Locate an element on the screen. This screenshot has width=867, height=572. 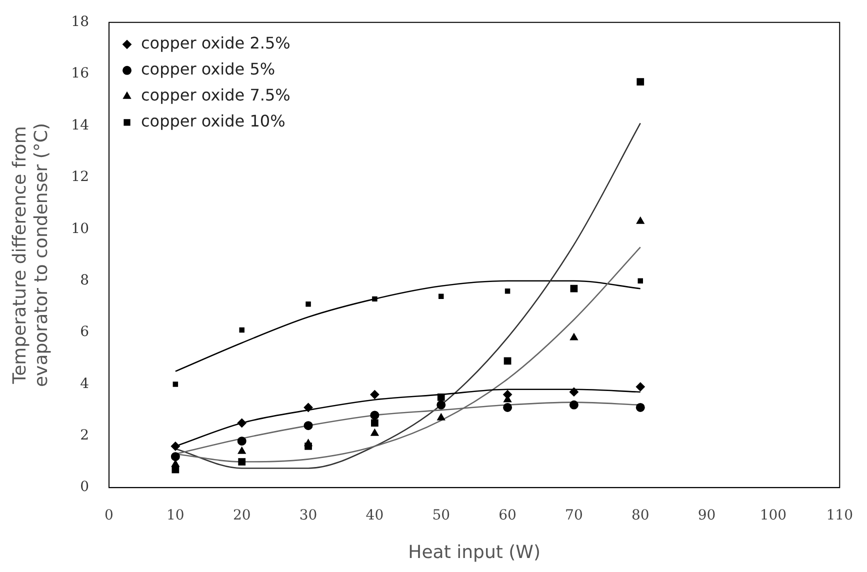
x-tick-label: 70 is located at coordinates (574, 516).